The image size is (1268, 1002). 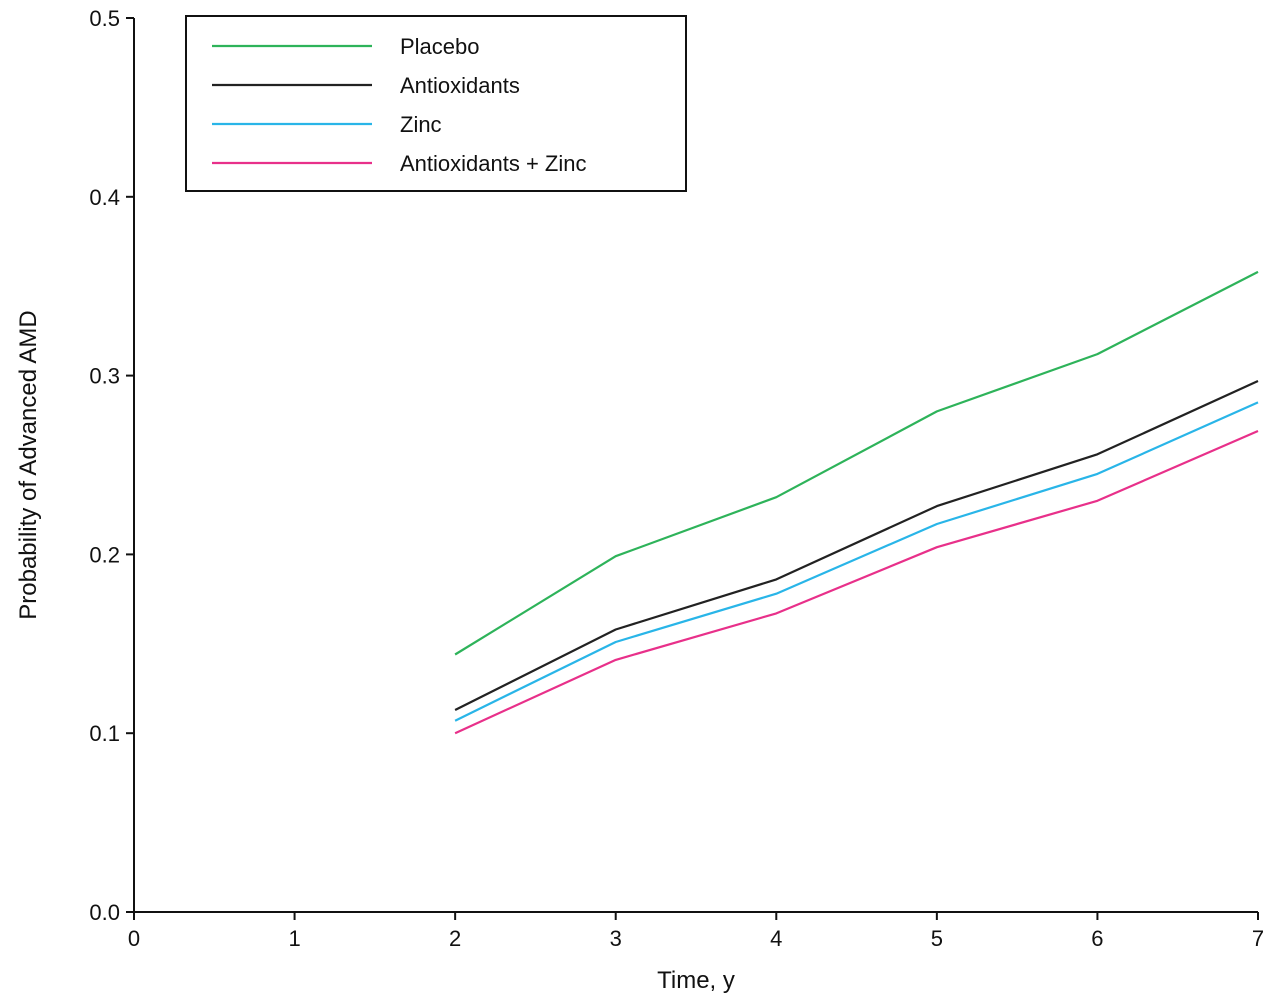 I want to click on legend-label-zinc: Zinc, so click(x=421, y=124).